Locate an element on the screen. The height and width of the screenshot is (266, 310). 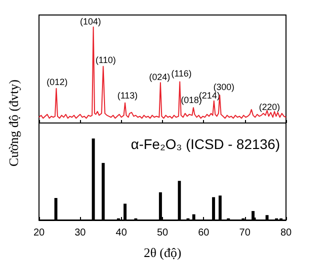
annotation: (300) is located at coordinates (223, 87).